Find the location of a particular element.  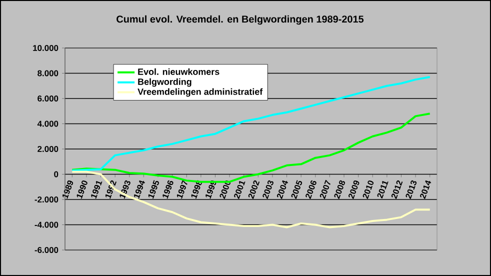

x-tick-label: 1995 is located at coordinates (153, 189).